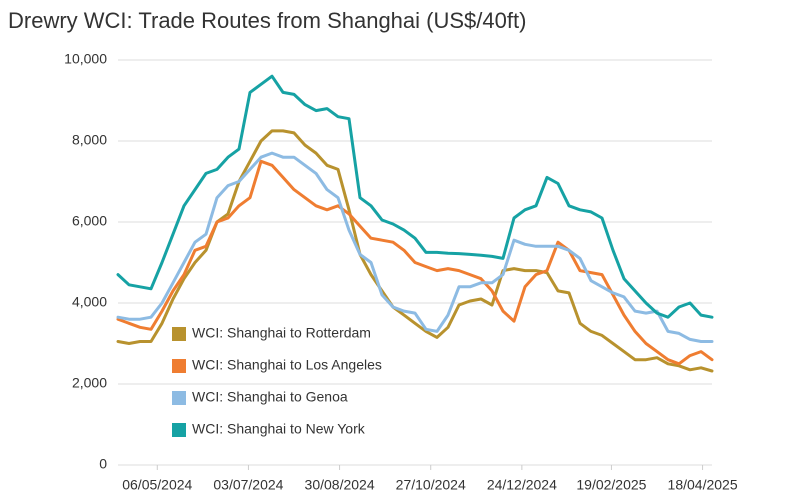 This screenshot has height=503, width=803. I want to click on legend-label: WCI: Shanghai to New York, so click(279, 429).